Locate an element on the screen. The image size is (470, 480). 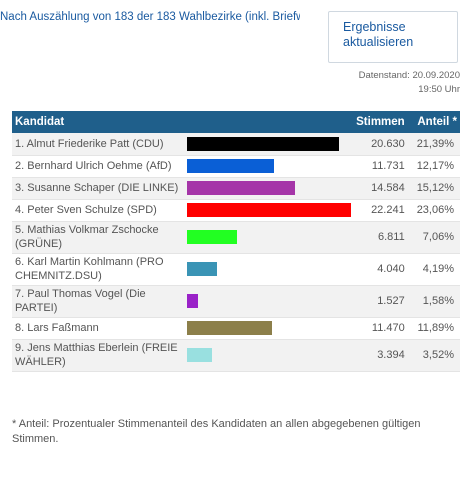
candidate-votes: 6.811 is located at coordinates (380, 237).